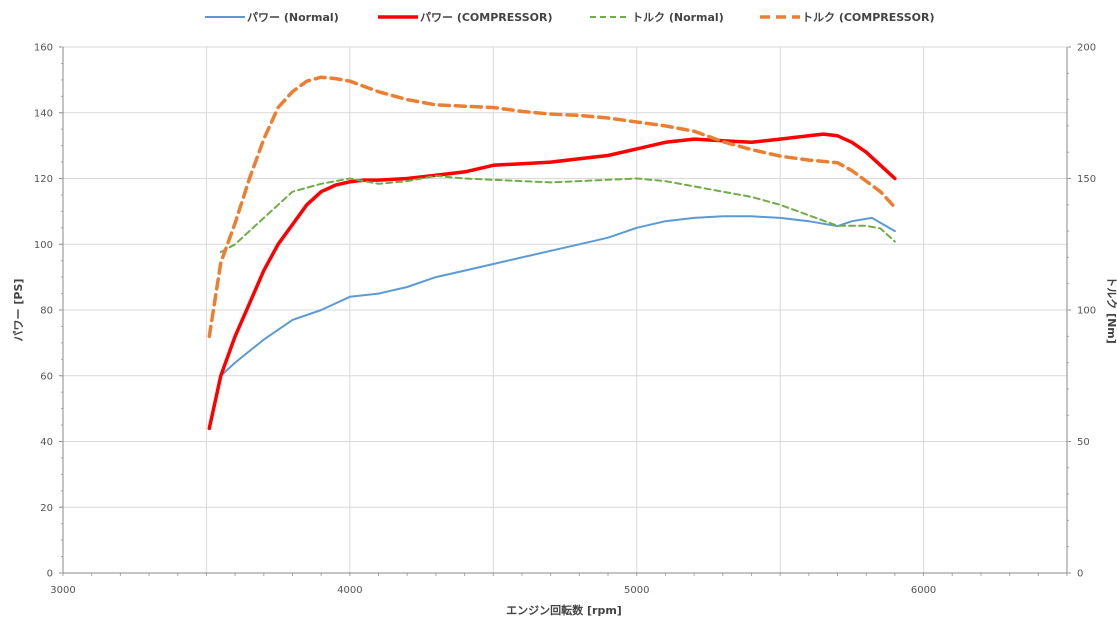 This screenshot has width=1117, height=621. Describe the element at coordinates (1083, 442) in the screenshot. I see `y-right-tick-label: 50` at that location.